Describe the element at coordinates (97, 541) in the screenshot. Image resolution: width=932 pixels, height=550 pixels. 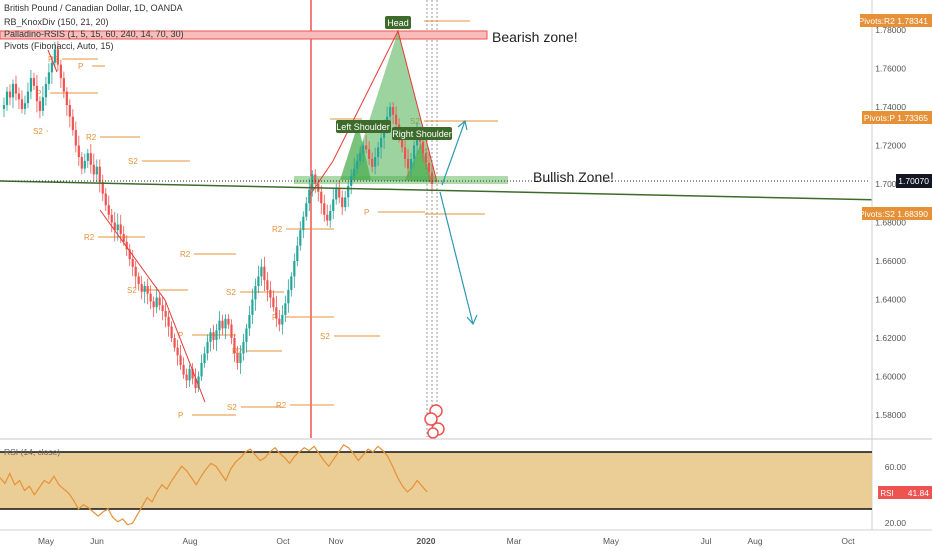
I see `time-tick: Jun` at that location.